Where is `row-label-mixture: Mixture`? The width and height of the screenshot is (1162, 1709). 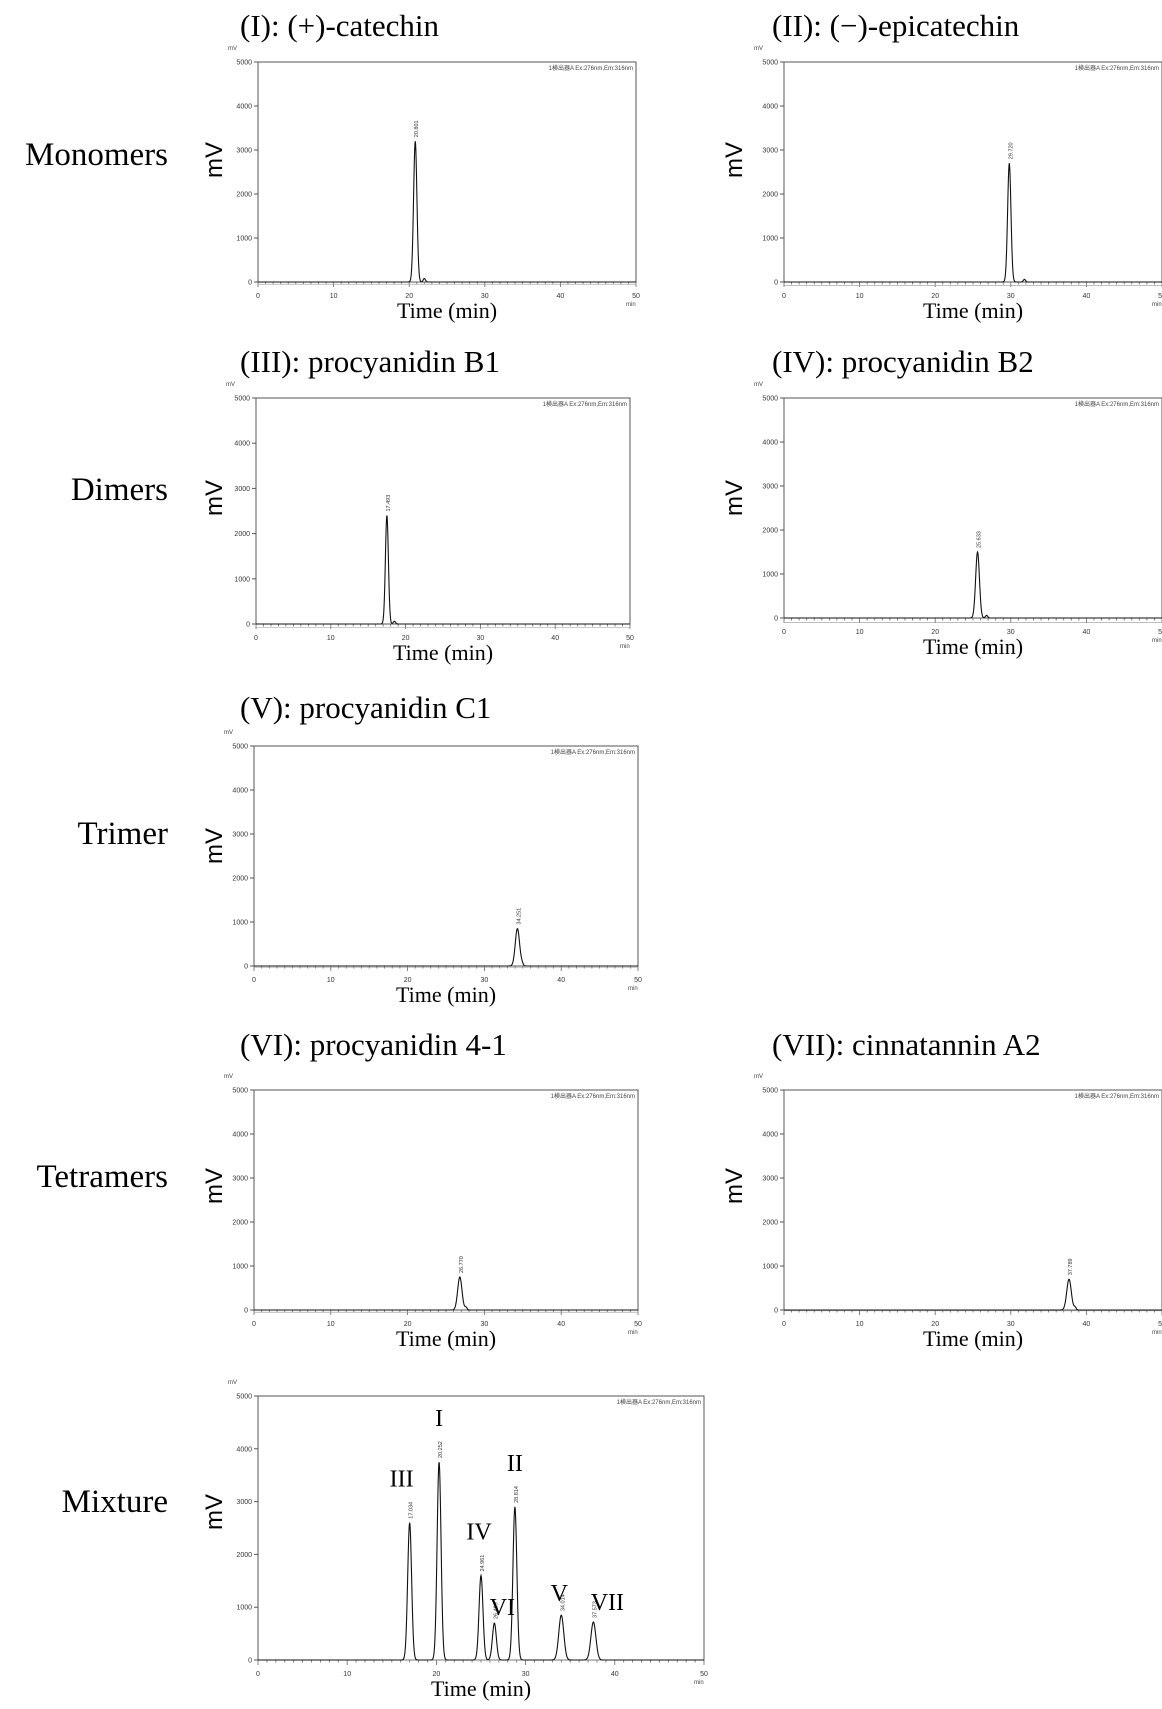
row-label-mixture: Mixture is located at coordinates (115, 1502).